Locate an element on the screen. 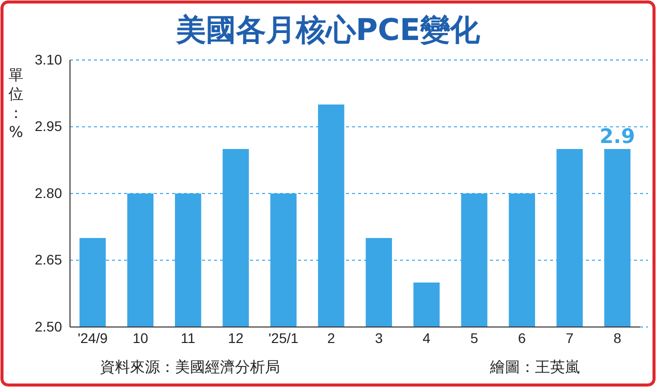  x-tick-label: '25/1 is located at coordinates (283, 338).